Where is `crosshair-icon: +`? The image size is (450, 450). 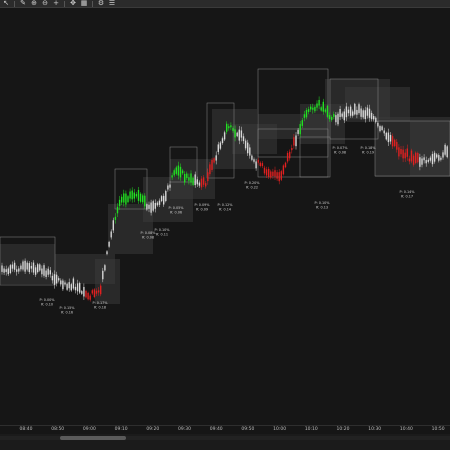 crosshair-icon: + is located at coordinates (56, 3).